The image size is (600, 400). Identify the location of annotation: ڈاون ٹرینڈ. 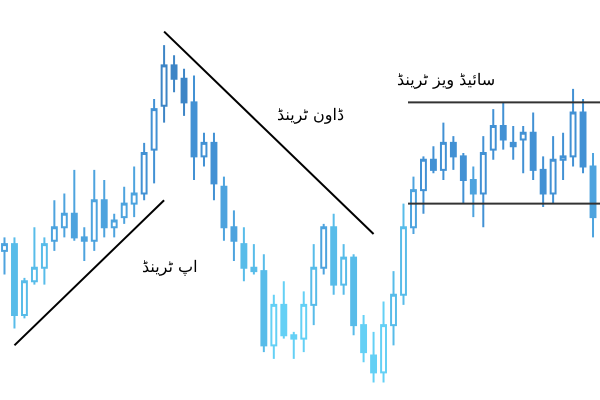
(310, 114).